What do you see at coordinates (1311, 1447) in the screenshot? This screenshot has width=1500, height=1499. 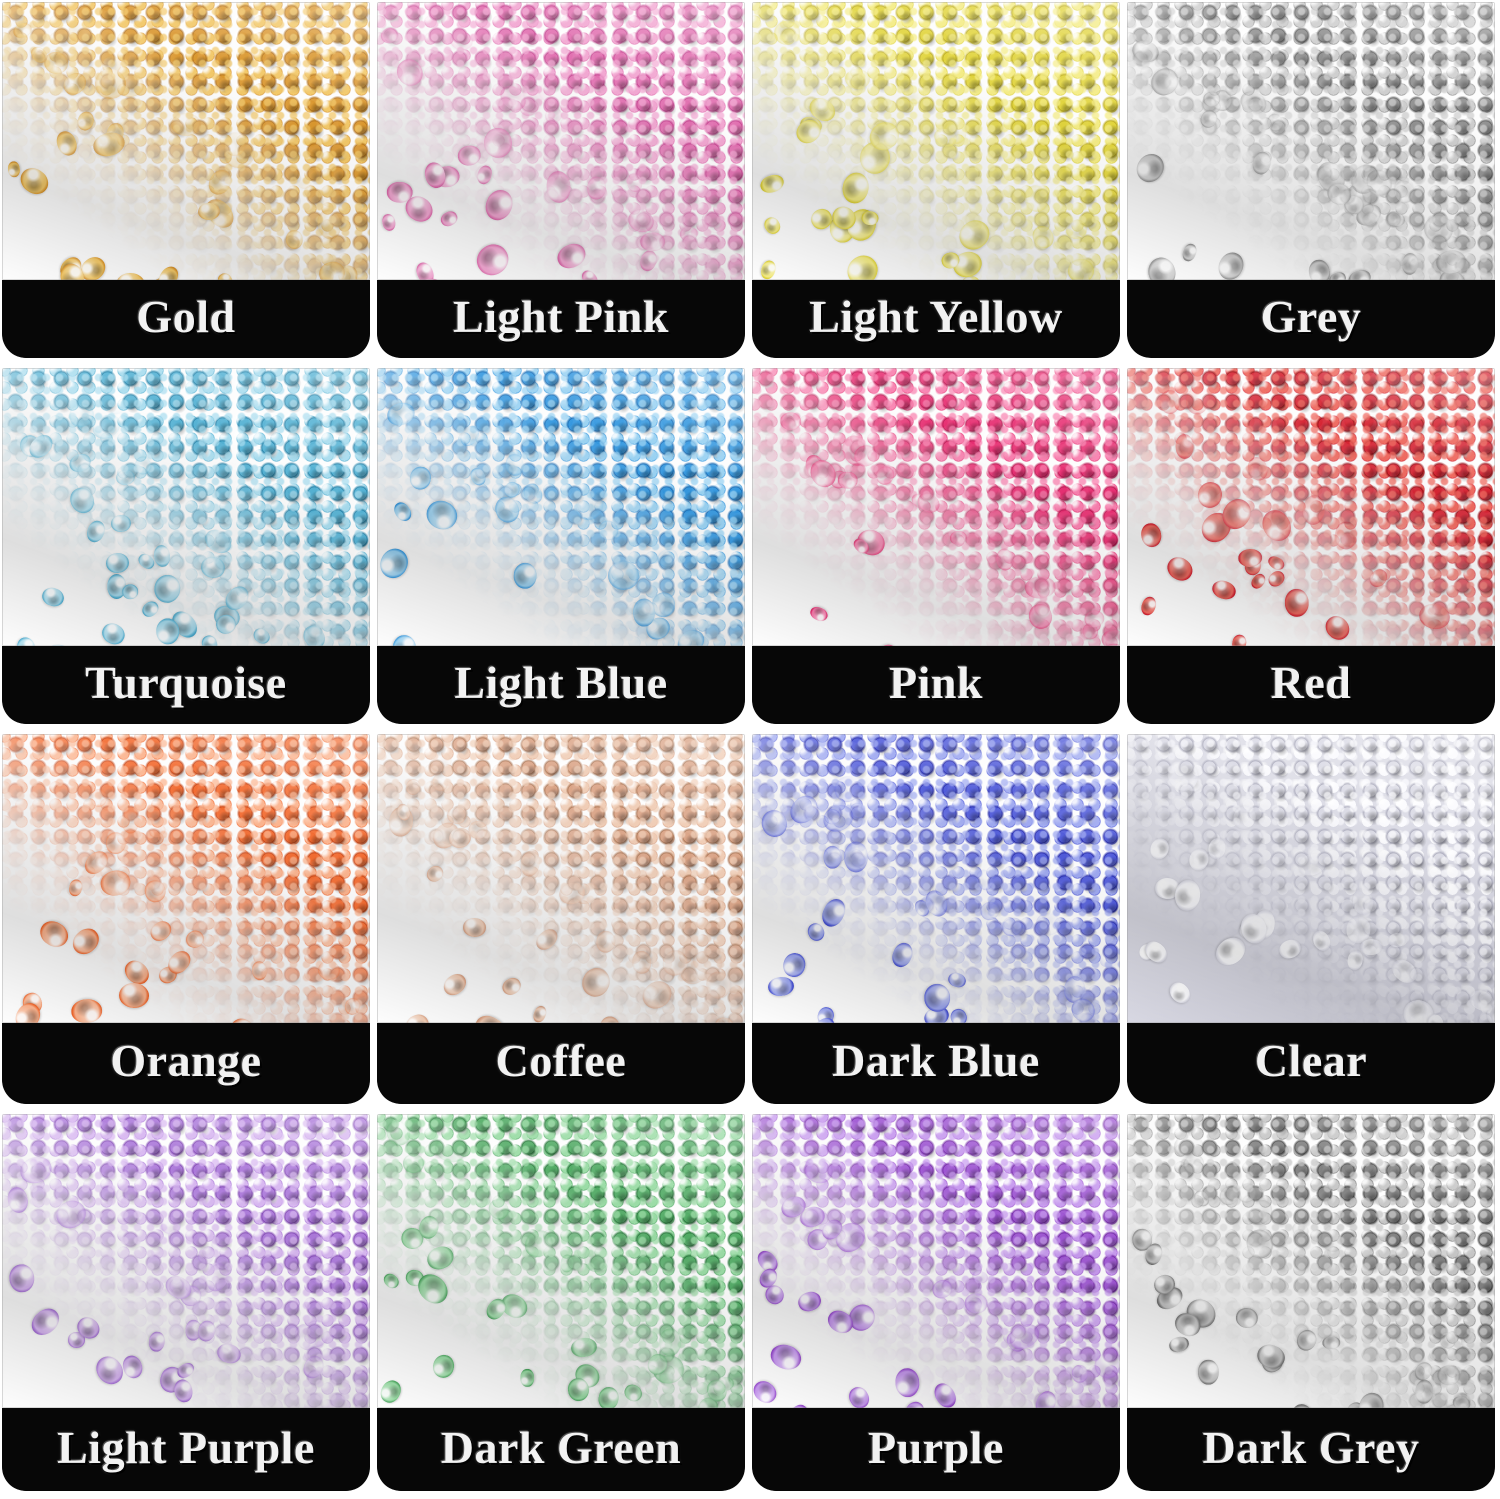 I see `color-name-label: Dark Grey` at bounding box center [1311, 1447].